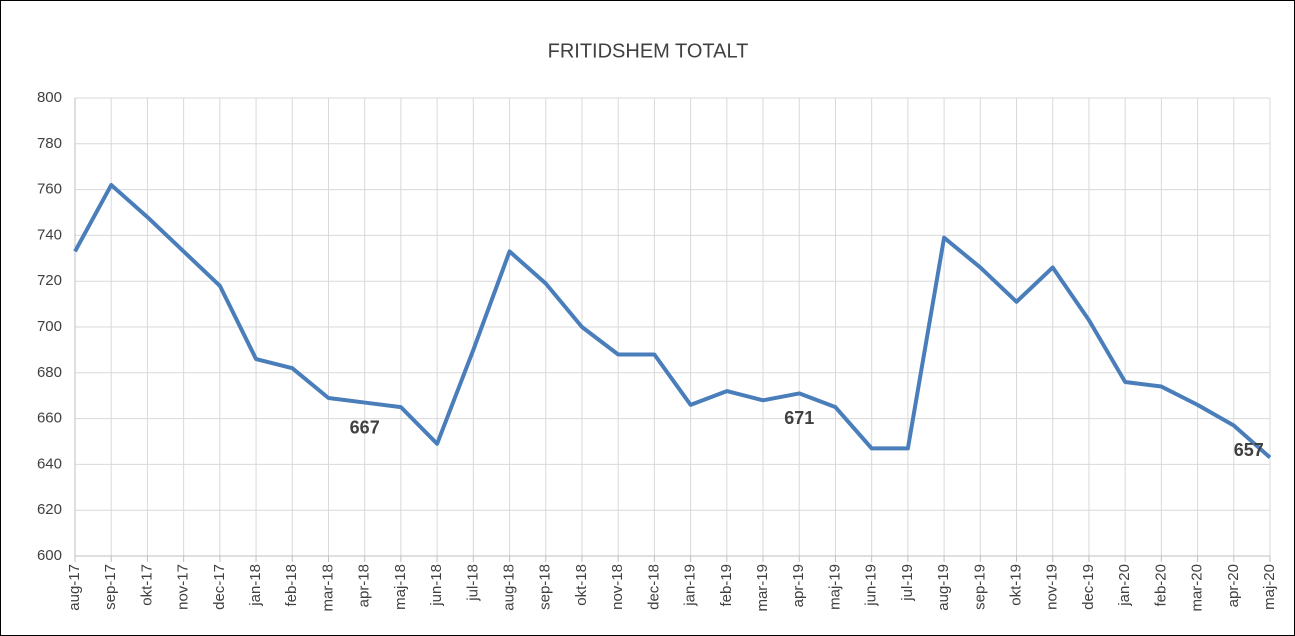 The height and width of the screenshot is (636, 1295). What do you see at coordinates (436, 585) in the screenshot?
I see `x-tick-label: jun-18` at bounding box center [436, 585].